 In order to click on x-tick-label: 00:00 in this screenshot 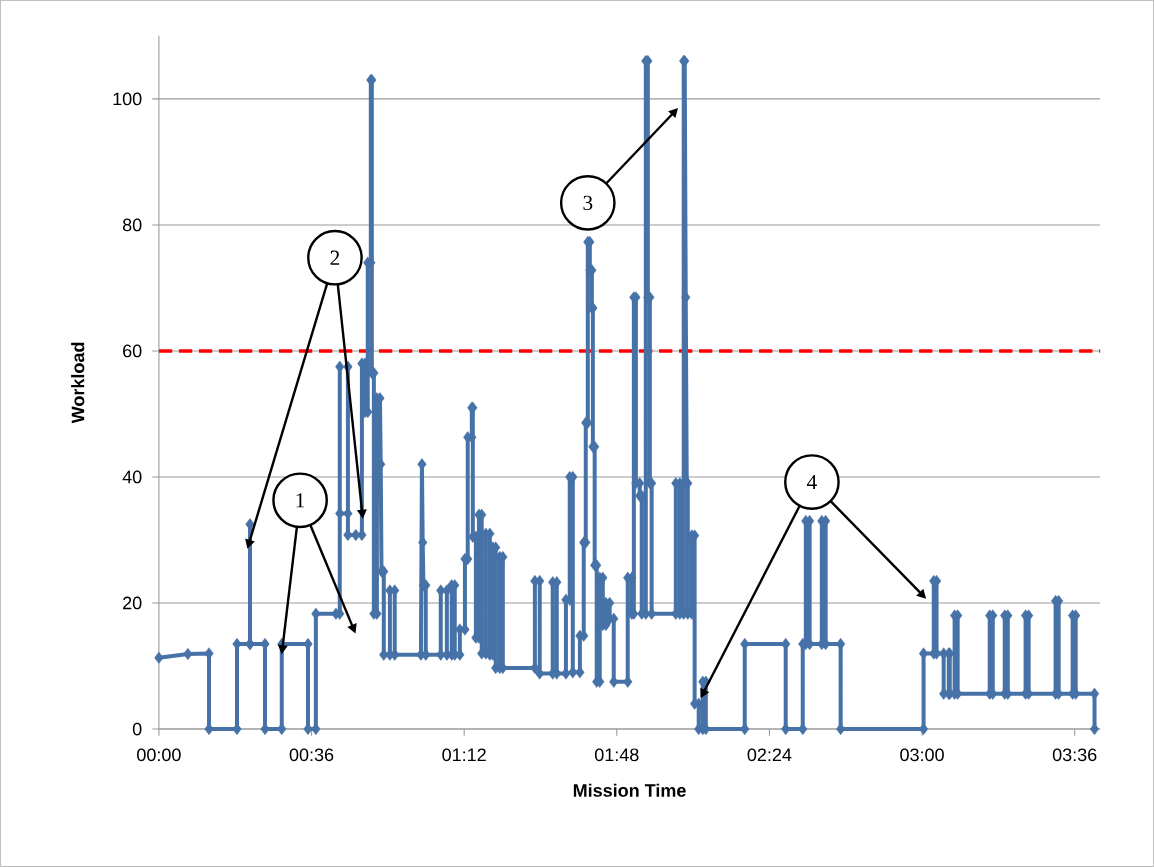, I will do `click(159, 755)`.